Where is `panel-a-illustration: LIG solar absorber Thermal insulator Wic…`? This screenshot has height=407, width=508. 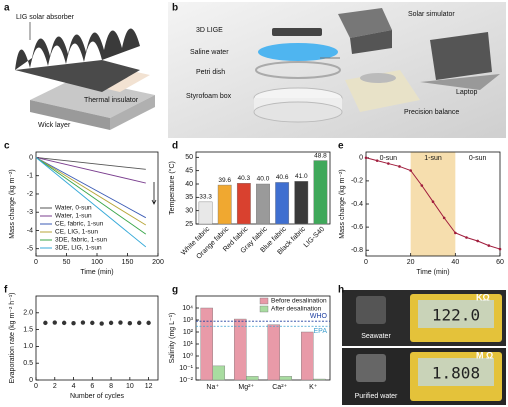
panel-a-illustration: LIG solar absorber Thermal insulator Wic… is located at coordinates (85, 72).